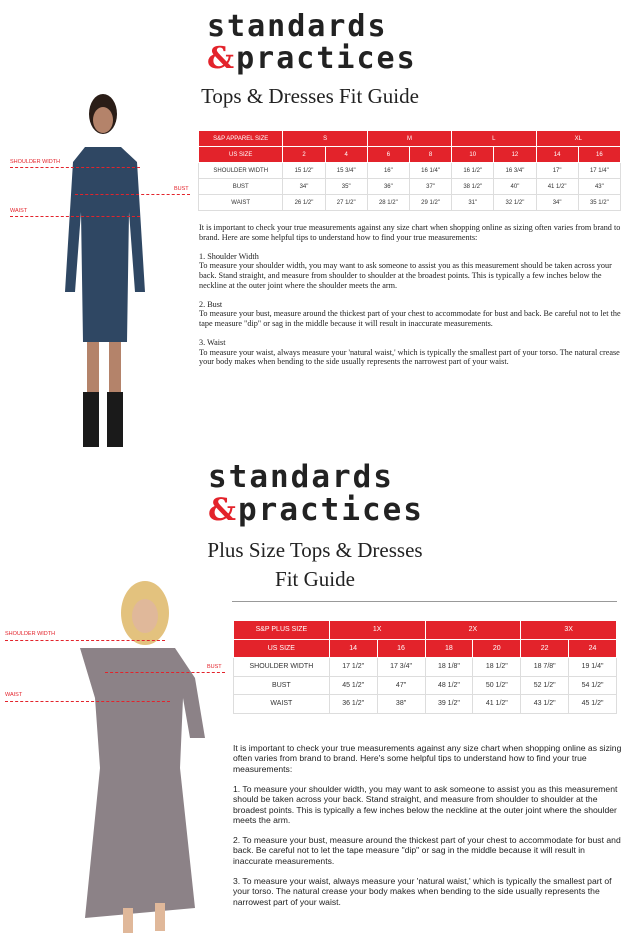 Image resolution: width=627 pixels, height=940 pixels. I want to click on measurement-cell: 15 1/2", so click(304, 170).